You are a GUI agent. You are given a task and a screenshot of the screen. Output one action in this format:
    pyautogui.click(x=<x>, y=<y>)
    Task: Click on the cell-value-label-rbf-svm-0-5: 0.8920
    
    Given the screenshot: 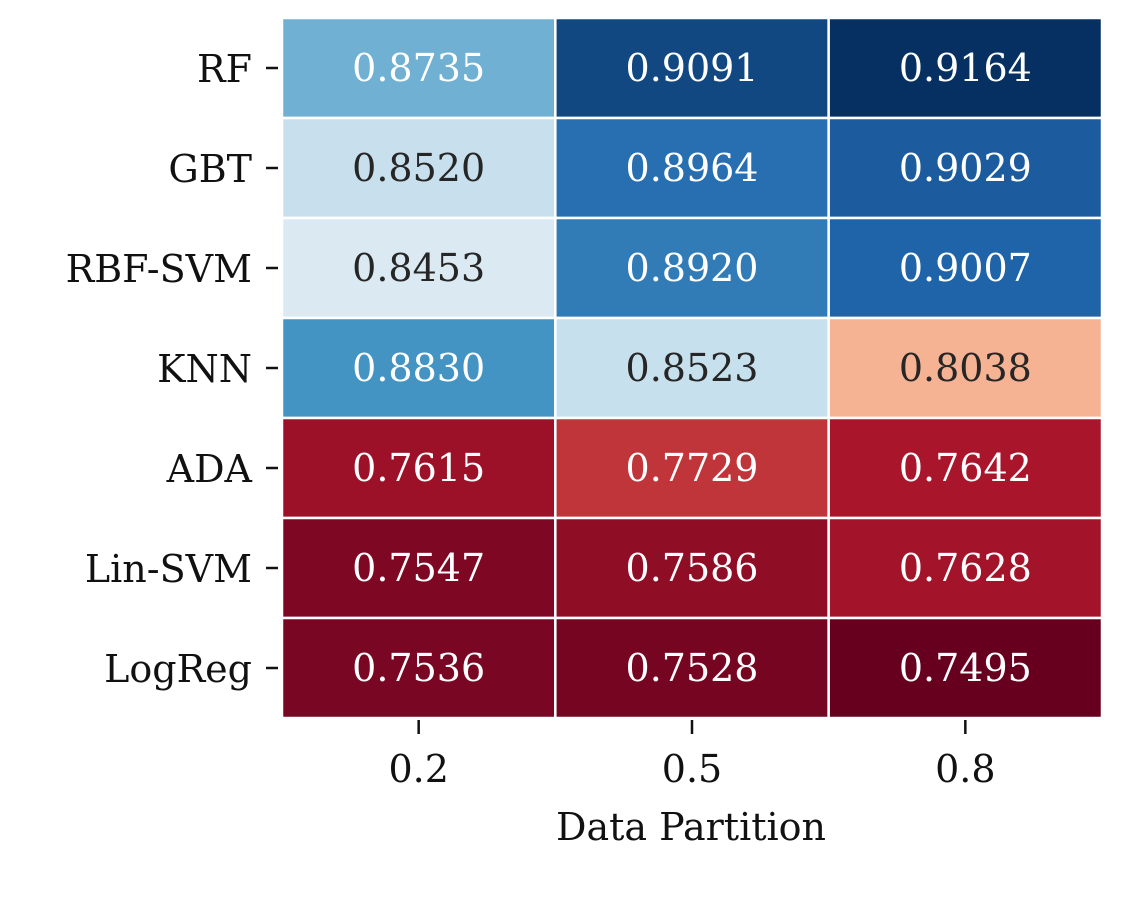 What is the action you would take?
    pyautogui.click(x=692, y=268)
    